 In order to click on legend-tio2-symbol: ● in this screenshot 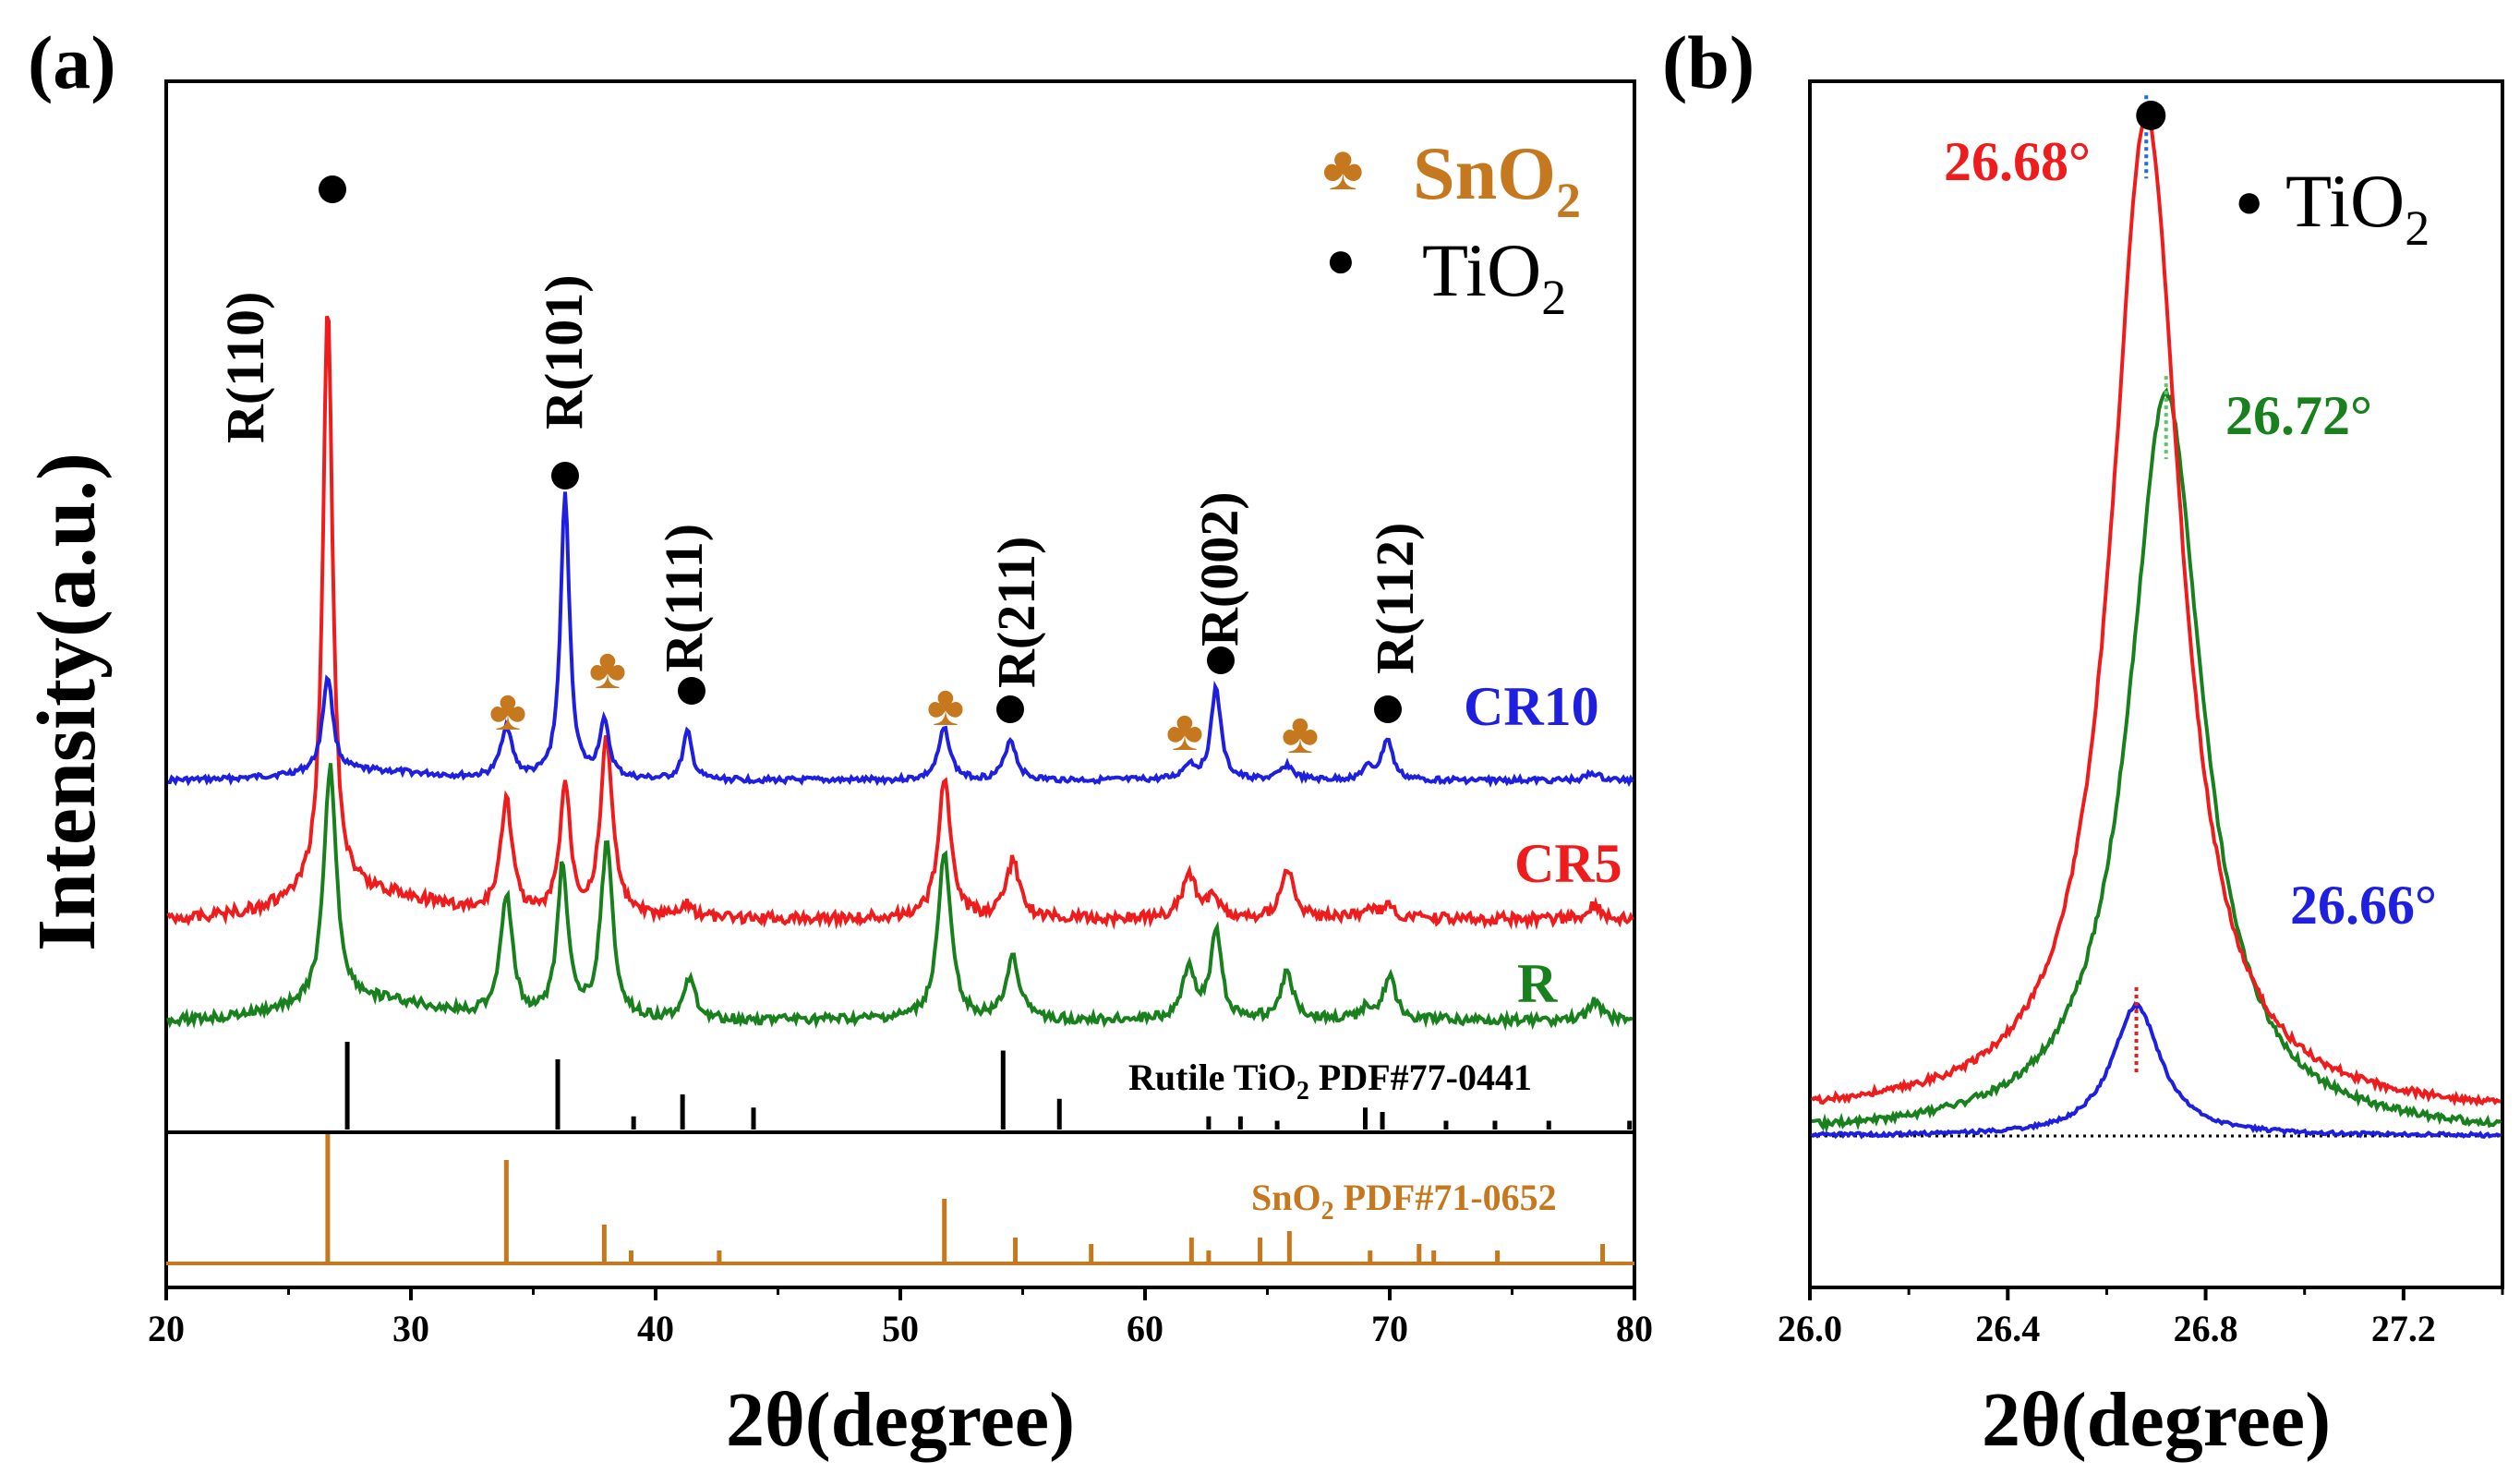, I will do `click(1340, 260)`.